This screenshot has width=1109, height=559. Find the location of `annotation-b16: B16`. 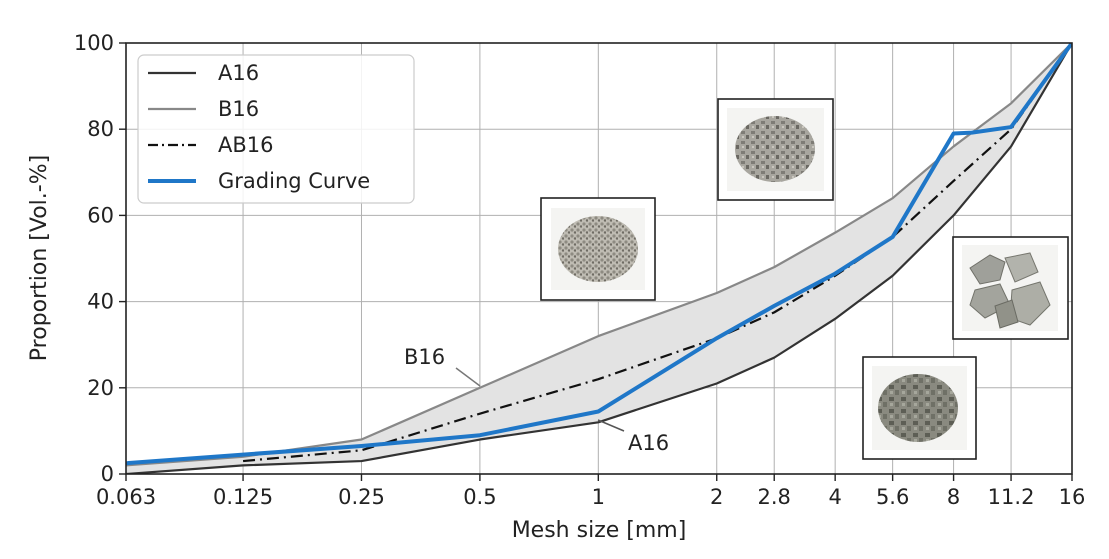

annotation-b16: B16 is located at coordinates (442, 366).